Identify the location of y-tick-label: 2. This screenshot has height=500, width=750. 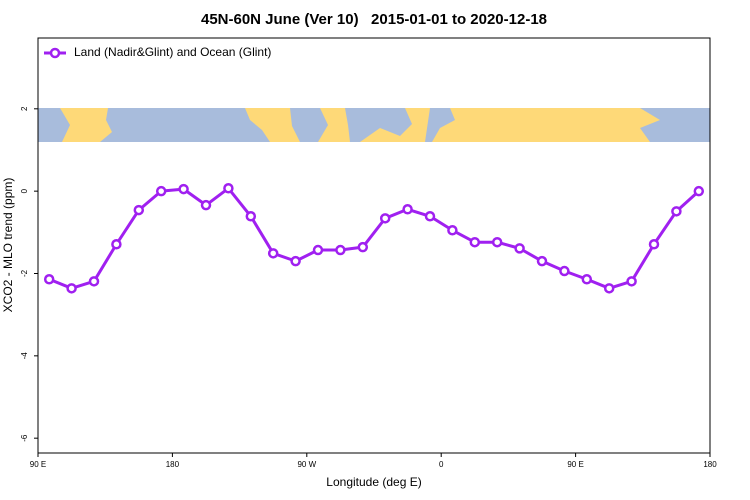
(24, 108).